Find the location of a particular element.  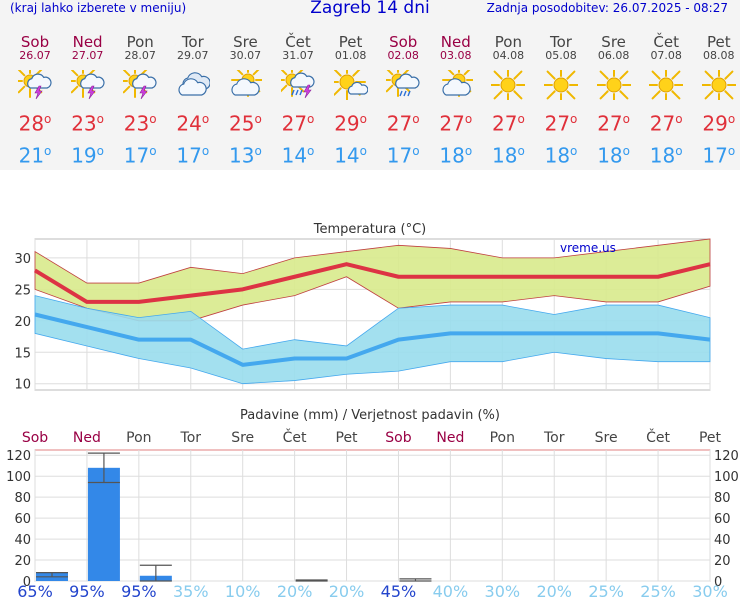

min-temp-line is located at coordinates (372, 339).